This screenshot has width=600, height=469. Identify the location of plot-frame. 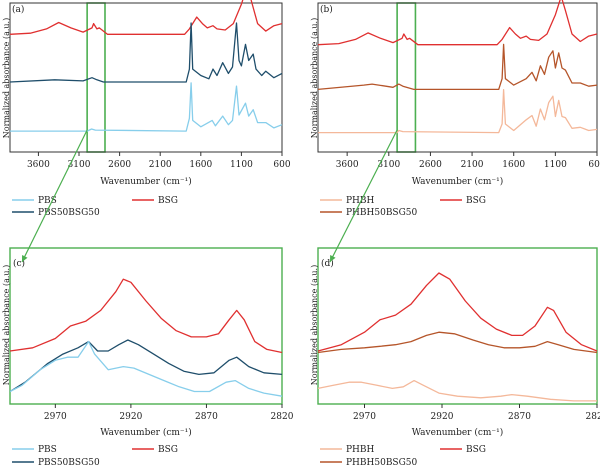
(146, 77).